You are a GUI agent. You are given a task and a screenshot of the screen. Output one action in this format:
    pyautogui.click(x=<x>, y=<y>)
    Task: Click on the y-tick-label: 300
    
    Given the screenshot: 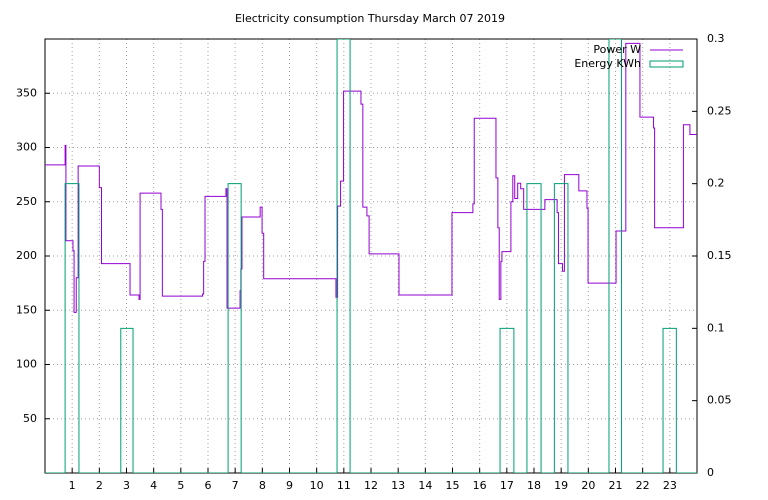 What is the action you would take?
    pyautogui.click(x=26, y=147)
    